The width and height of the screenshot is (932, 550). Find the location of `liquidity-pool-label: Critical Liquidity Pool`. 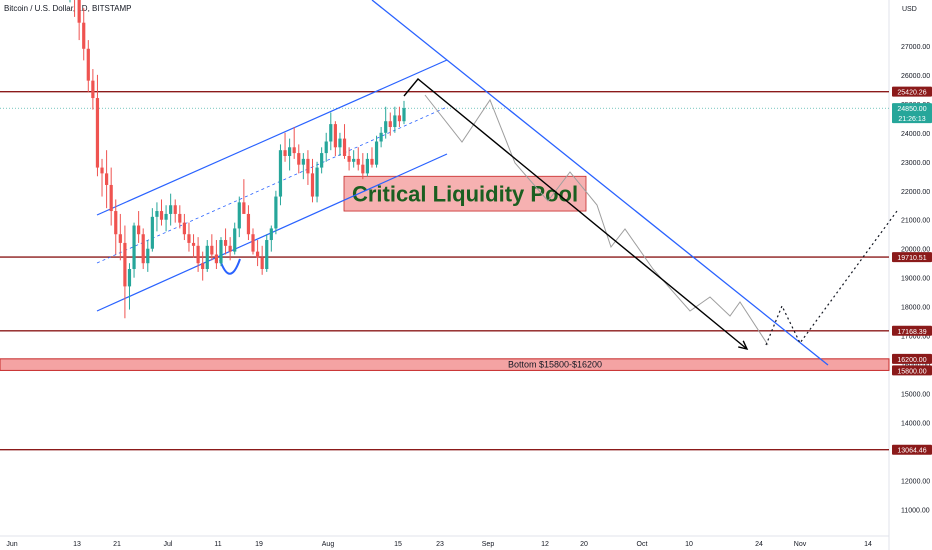

liquidity-pool-label: Critical Liquidity Pool is located at coordinates (465, 194).